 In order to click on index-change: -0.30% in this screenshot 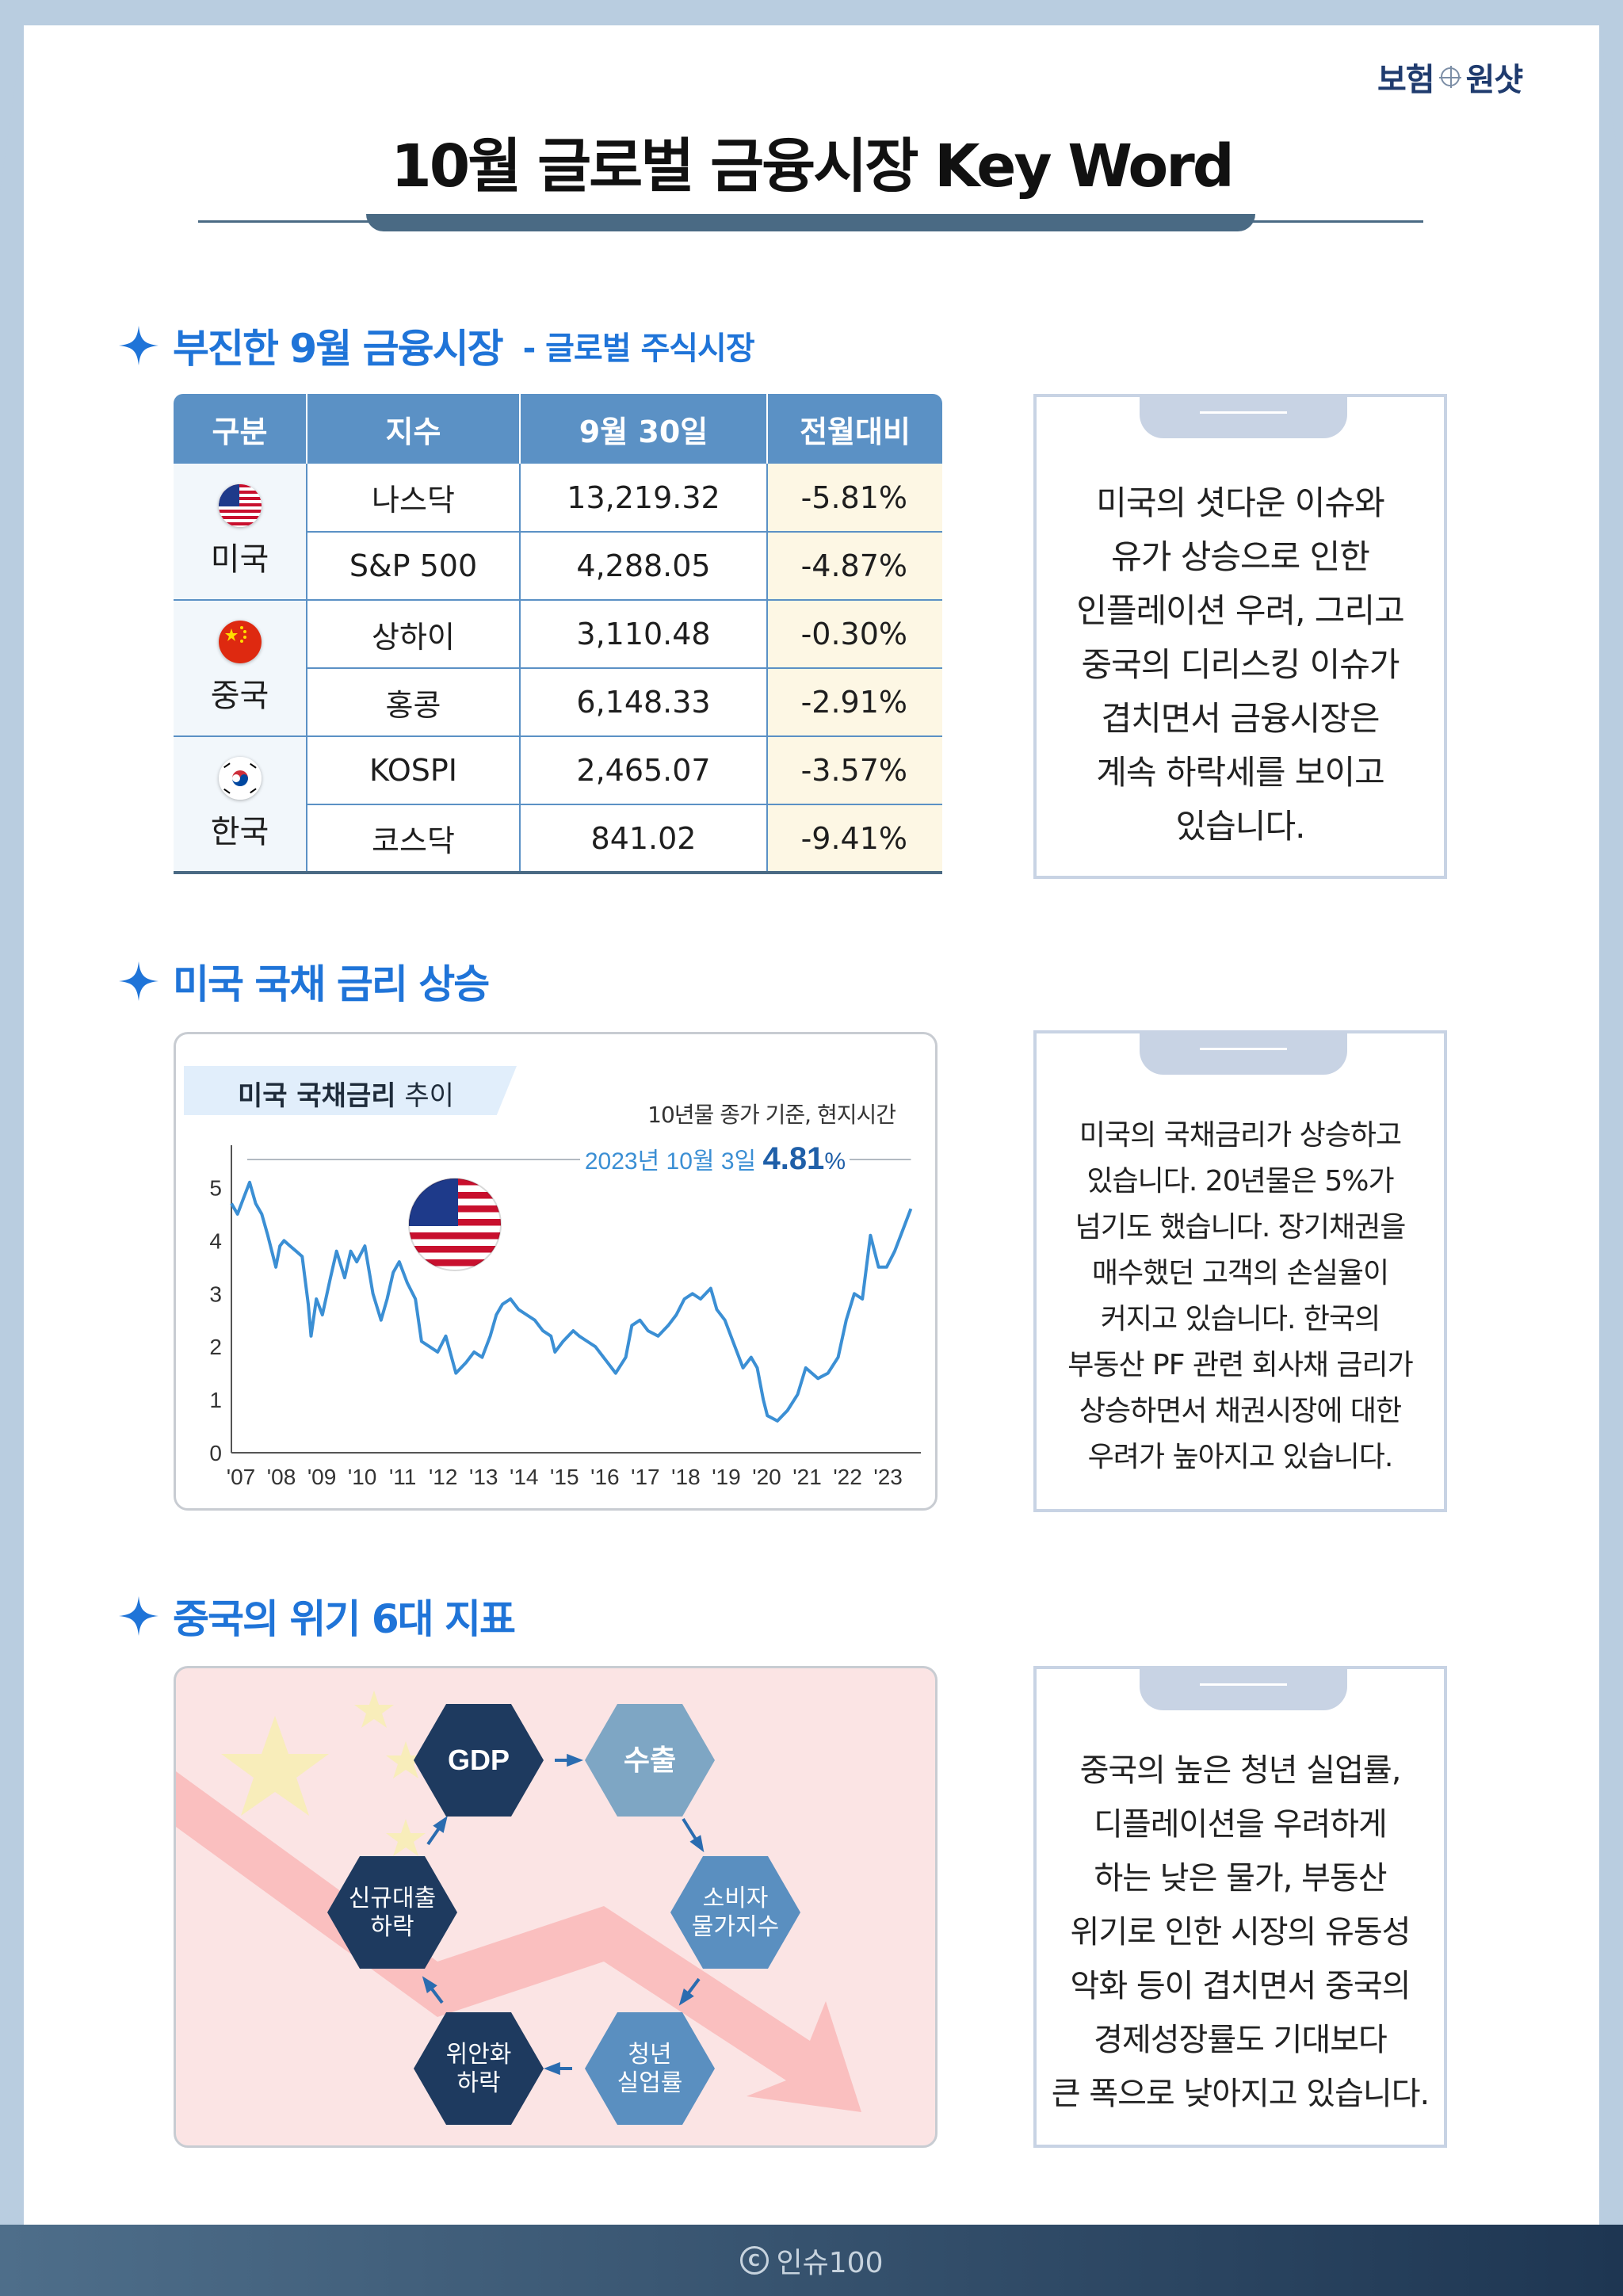, I will do `click(855, 634)`.